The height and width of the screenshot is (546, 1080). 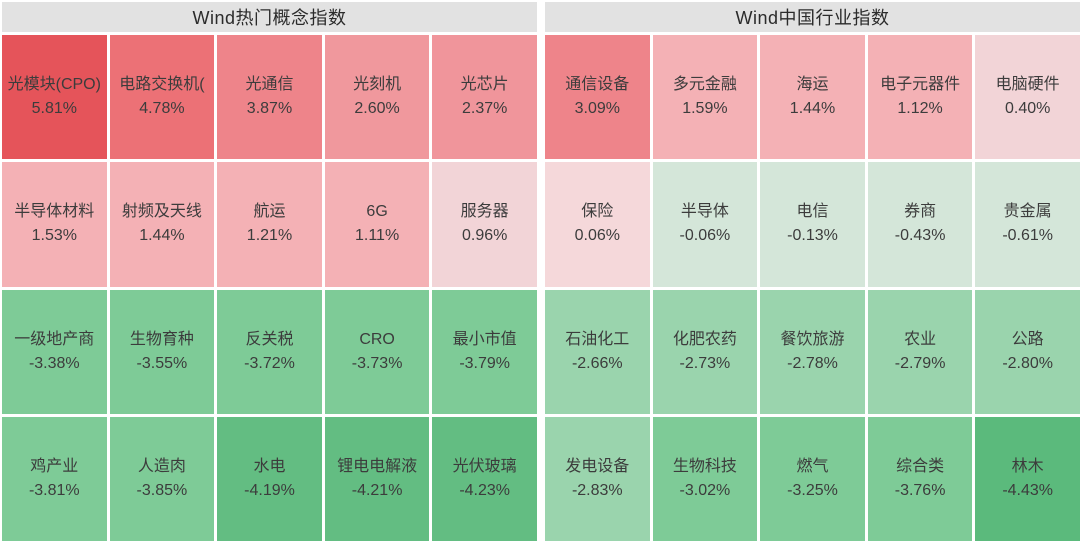 What do you see at coordinates (704, 339) in the screenshot?
I see `index-name: 化肥农药` at bounding box center [704, 339].